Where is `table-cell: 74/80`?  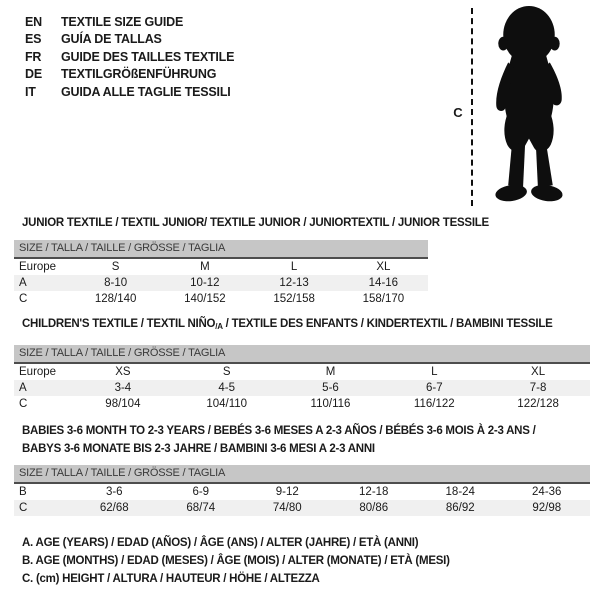
table-cell: 74/80 is located at coordinates (287, 508).